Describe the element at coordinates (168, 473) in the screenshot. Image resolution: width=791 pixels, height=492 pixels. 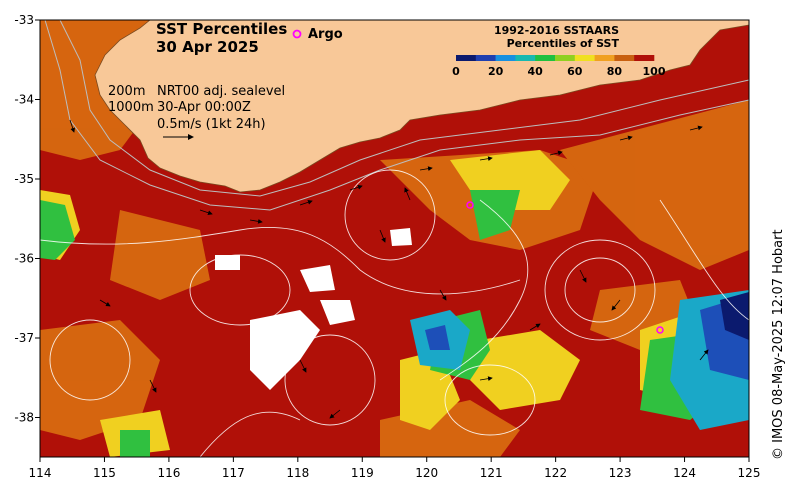
I see `x-tick-label: 116` at that location.